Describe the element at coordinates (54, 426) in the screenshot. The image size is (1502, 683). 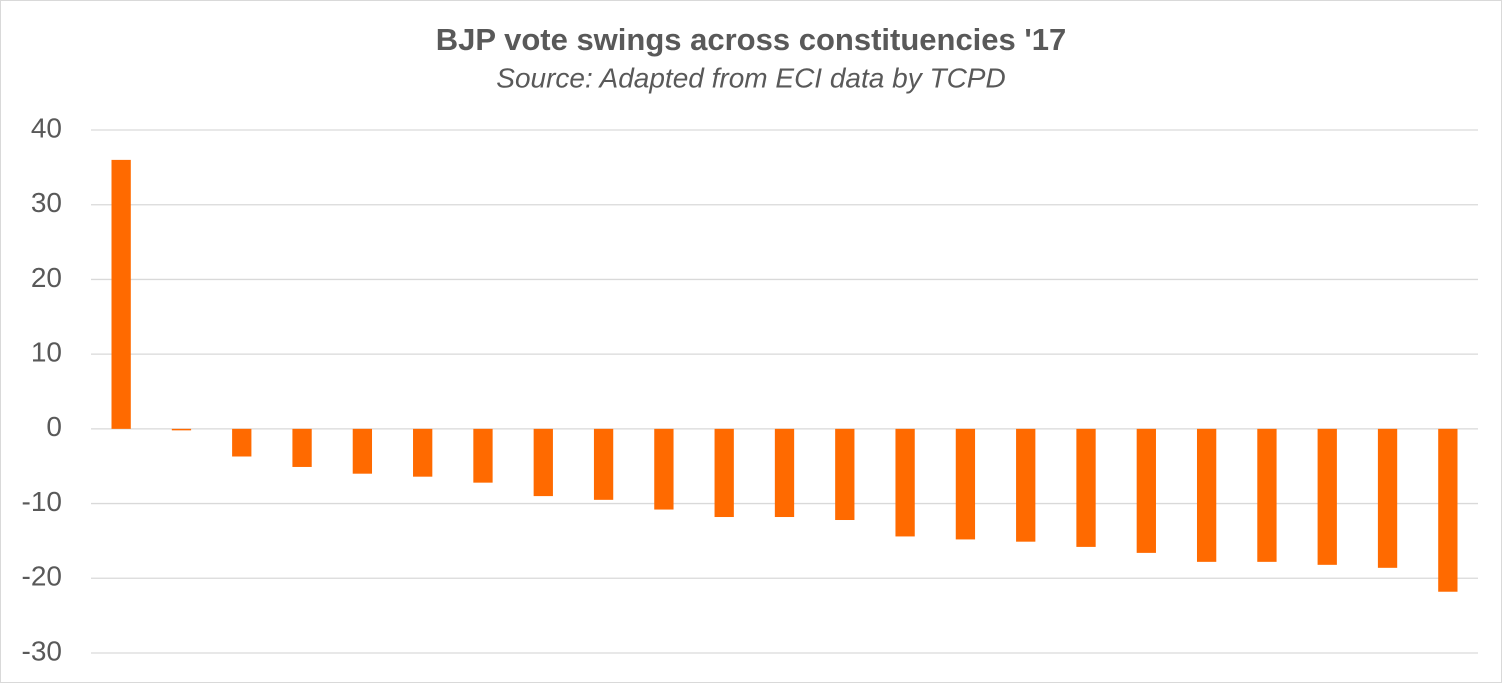
I see `y-tick-label: 0` at that location.